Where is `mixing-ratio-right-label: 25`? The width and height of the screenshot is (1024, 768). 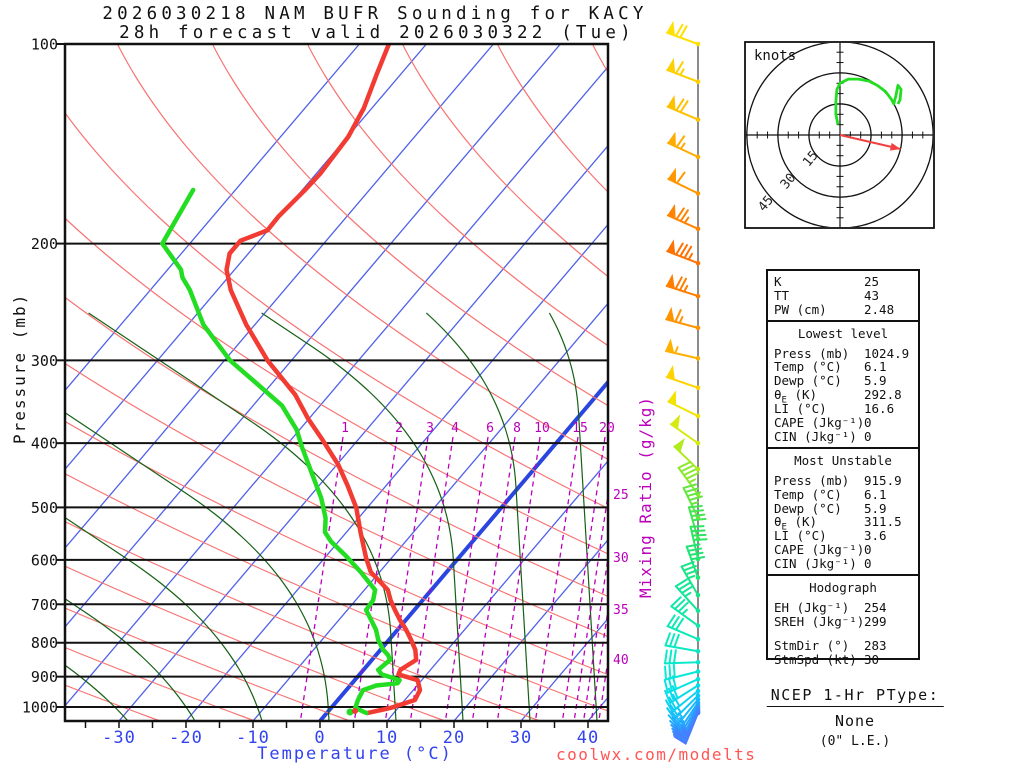
mixing-ratio-right-label: 25 is located at coordinates (621, 495).